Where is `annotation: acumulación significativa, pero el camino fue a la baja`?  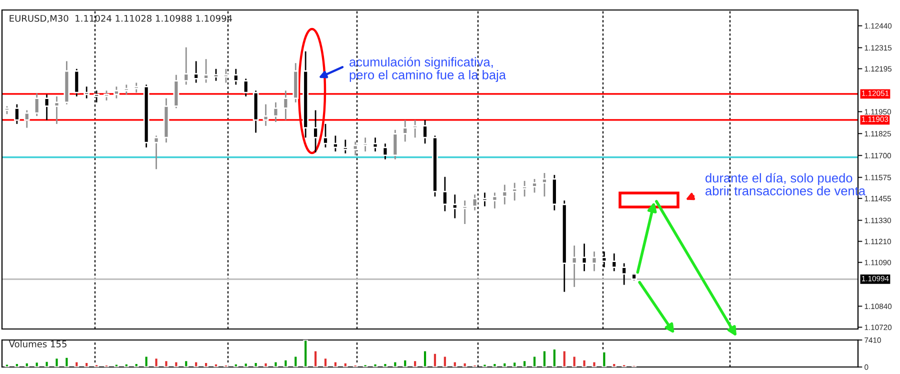 annotation: acumulación significativa, pero el camino fue a la baja is located at coordinates (428, 69).